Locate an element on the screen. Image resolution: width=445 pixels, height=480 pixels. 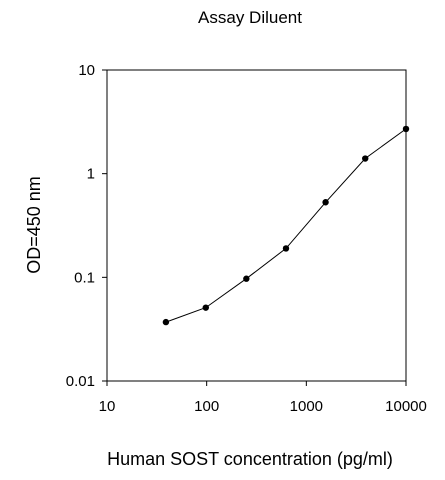
y-tick-label: 0.1 is located at coordinates (84, 277).